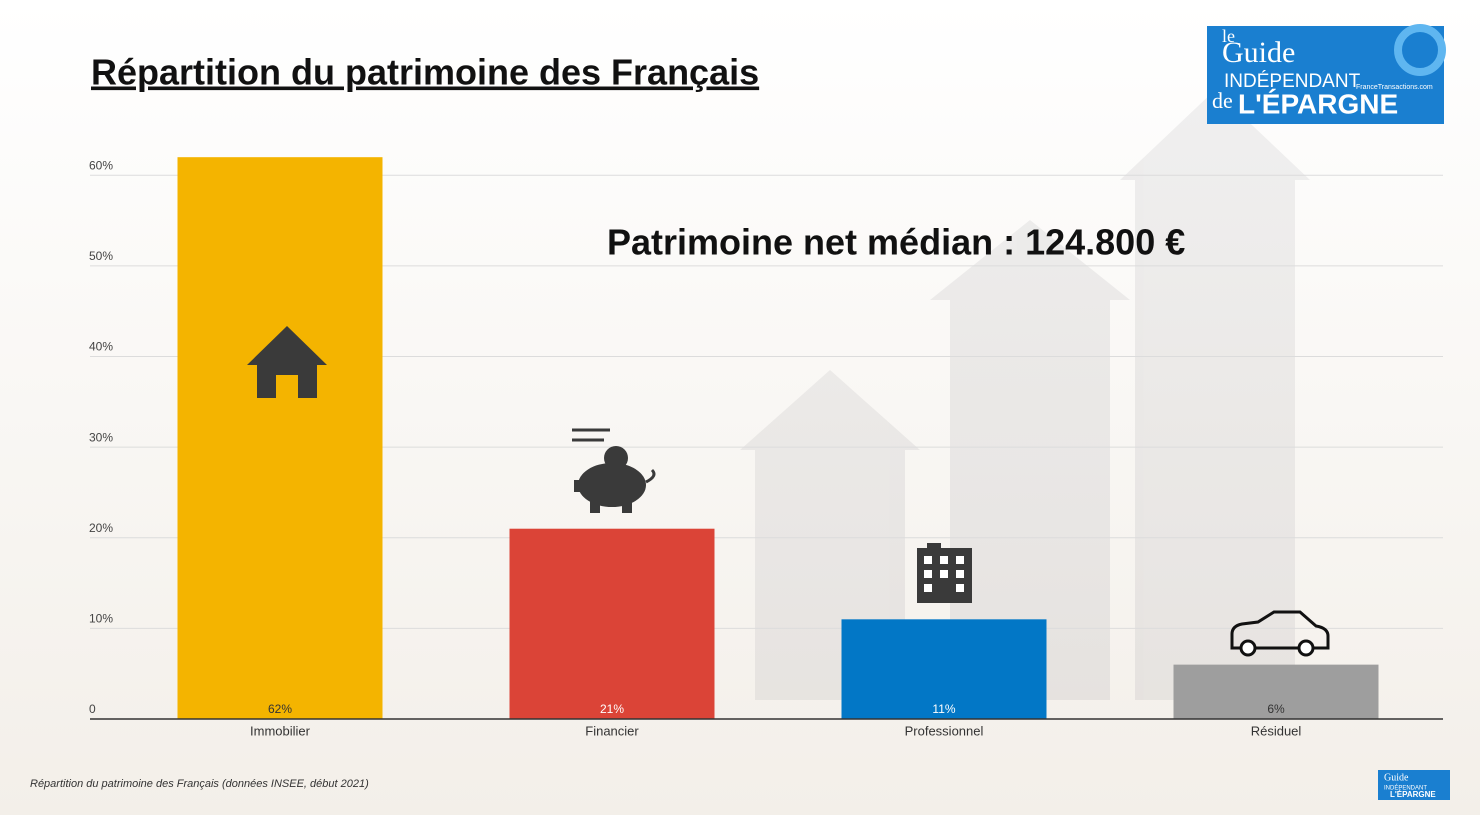 This screenshot has height=815, width=1480. Describe the element at coordinates (1280, 633) in the screenshot. I see `icon-car` at that location.